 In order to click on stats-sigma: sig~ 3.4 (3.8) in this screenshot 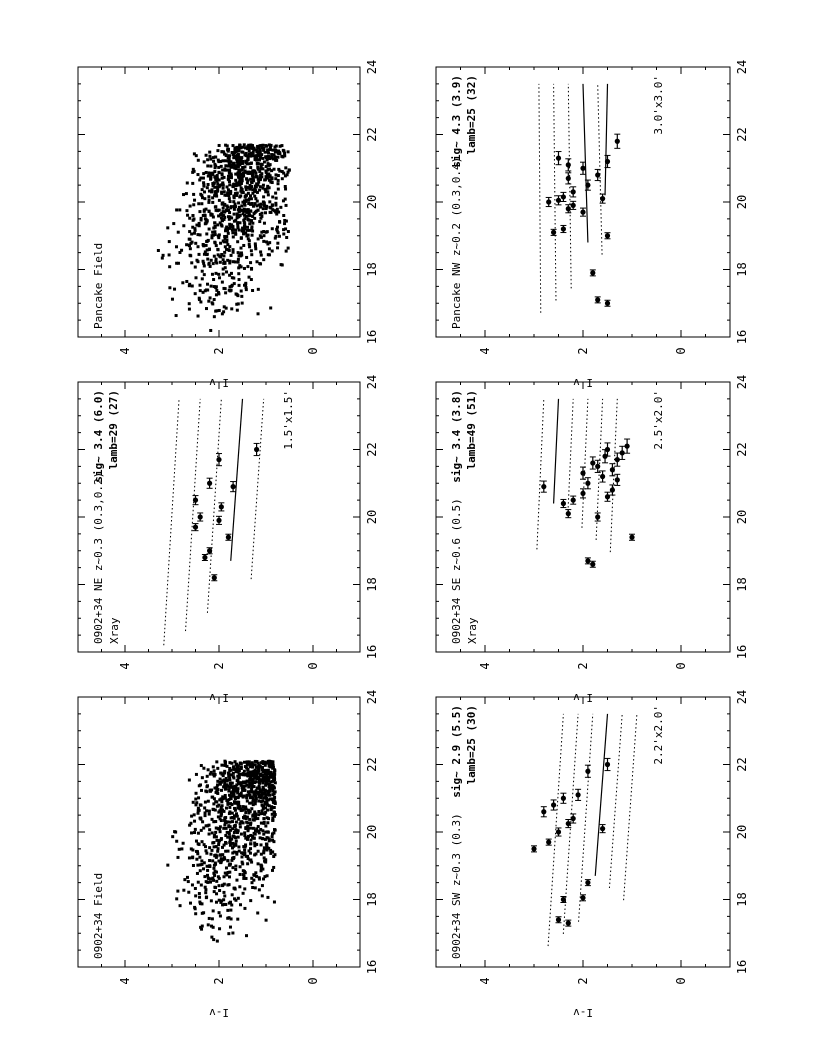, I will do `click(456, 436)`.